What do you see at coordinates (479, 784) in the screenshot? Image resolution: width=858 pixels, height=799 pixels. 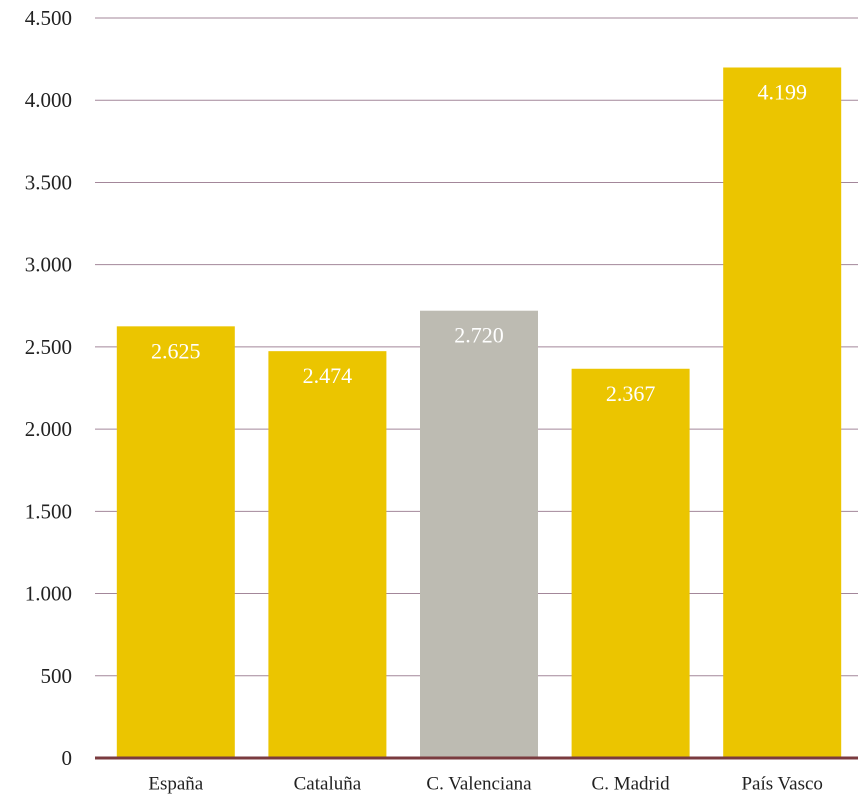 I see `x-tick-label: C. Valenciana` at bounding box center [479, 784].